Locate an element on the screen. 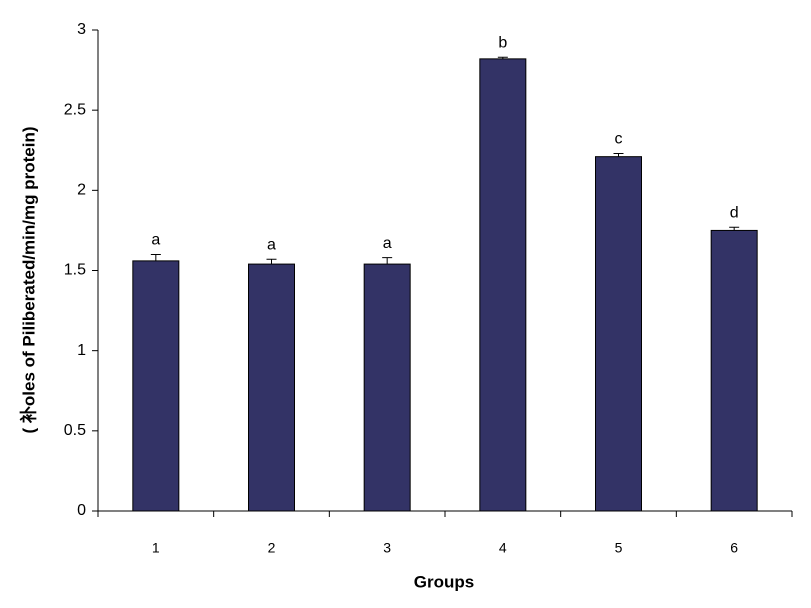  annotation: c is located at coordinates (619, 139).